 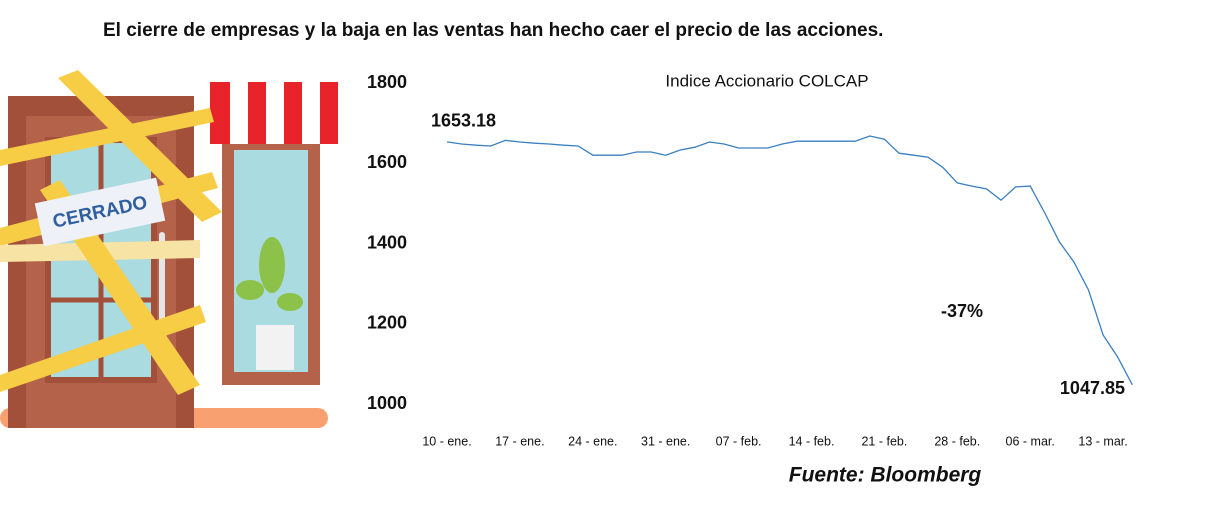 I want to click on chart-title: Indice Accionario COLCAP, so click(x=766, y=80).